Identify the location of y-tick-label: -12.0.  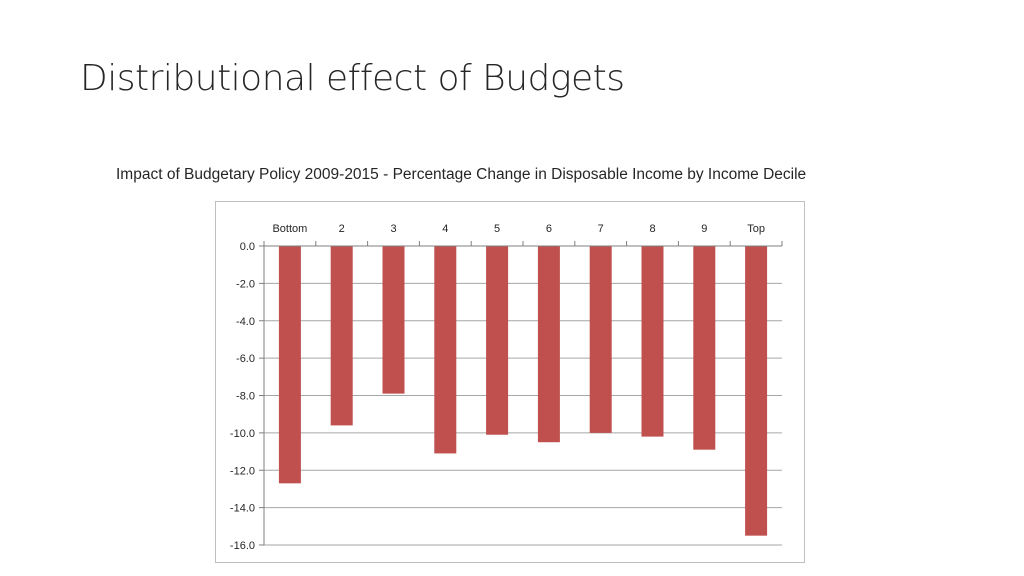
(242, 471).